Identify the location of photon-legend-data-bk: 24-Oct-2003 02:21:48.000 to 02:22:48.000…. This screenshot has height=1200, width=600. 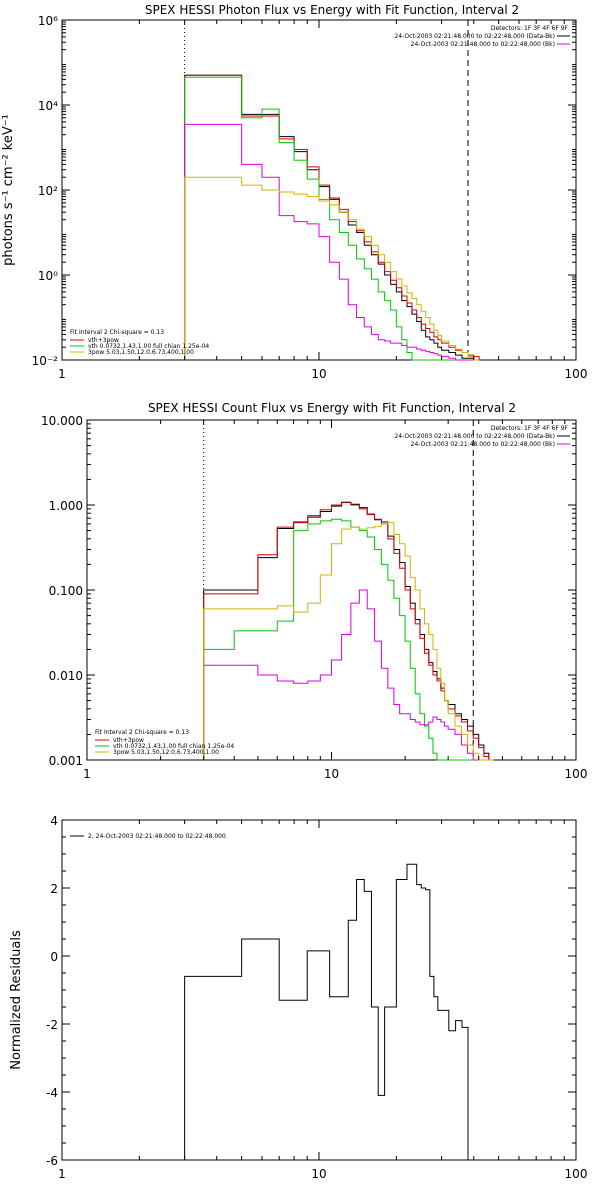
(474, 36).